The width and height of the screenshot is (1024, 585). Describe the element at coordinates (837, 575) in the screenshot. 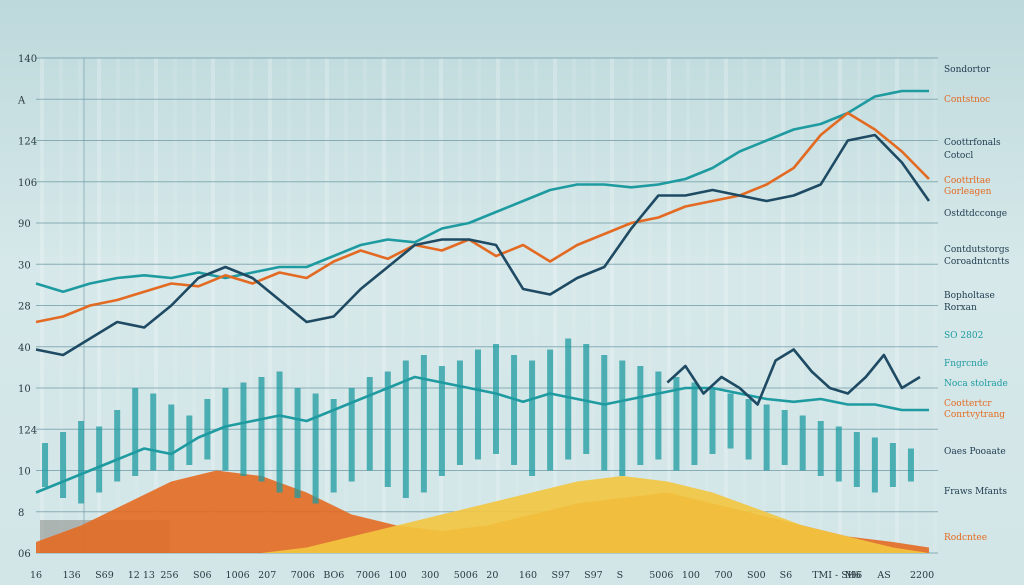

I see `x-tick-label: TMI - SH6` at that location.